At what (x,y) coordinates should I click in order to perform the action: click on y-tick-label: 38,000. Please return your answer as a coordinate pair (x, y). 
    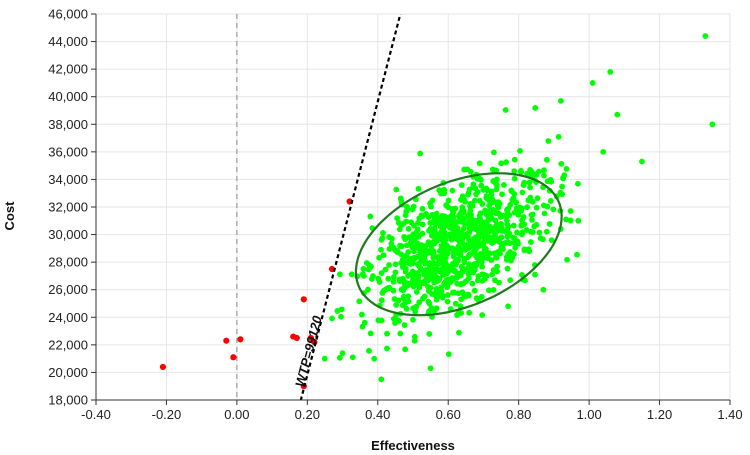
    Looking at the image, I should click on (68, 124).